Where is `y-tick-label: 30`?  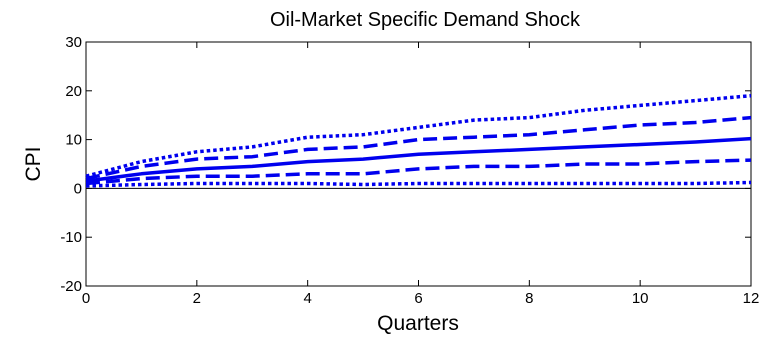 y-tick-label: 30 is located at coordinates (73, 42).